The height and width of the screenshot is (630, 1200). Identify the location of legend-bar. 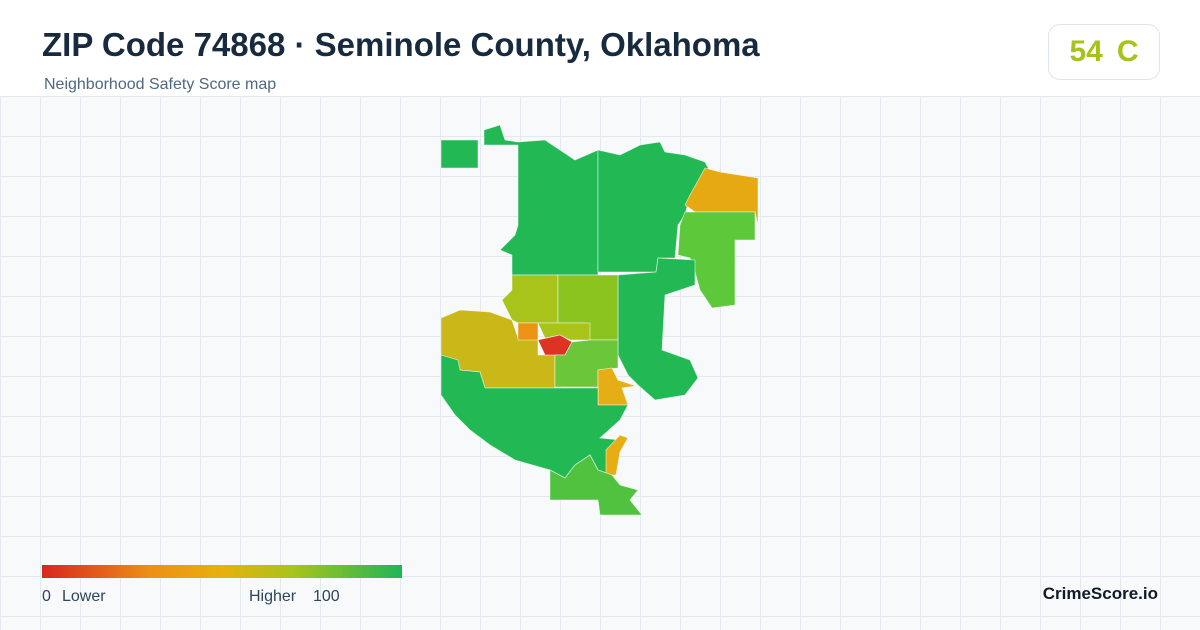
(222, 571).